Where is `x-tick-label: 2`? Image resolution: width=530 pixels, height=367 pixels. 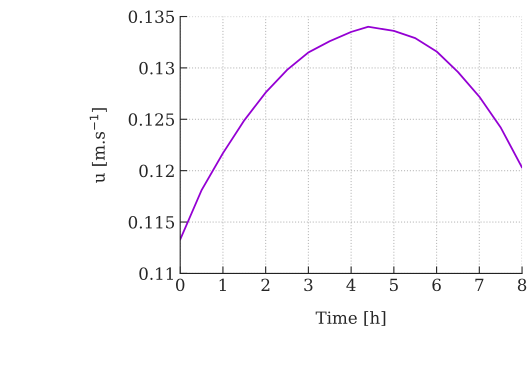 x-tick-label: 2 is located at coordinates (265, 284).